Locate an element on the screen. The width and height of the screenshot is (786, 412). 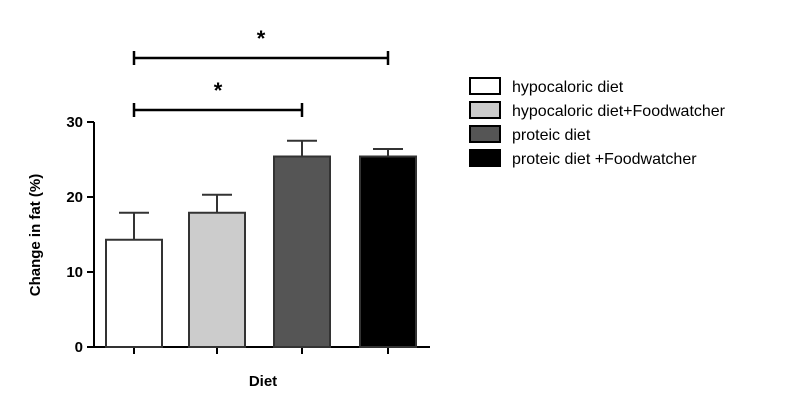
legend-item: proteic diet +Foodwatcher is located at coordinates (583, 158).